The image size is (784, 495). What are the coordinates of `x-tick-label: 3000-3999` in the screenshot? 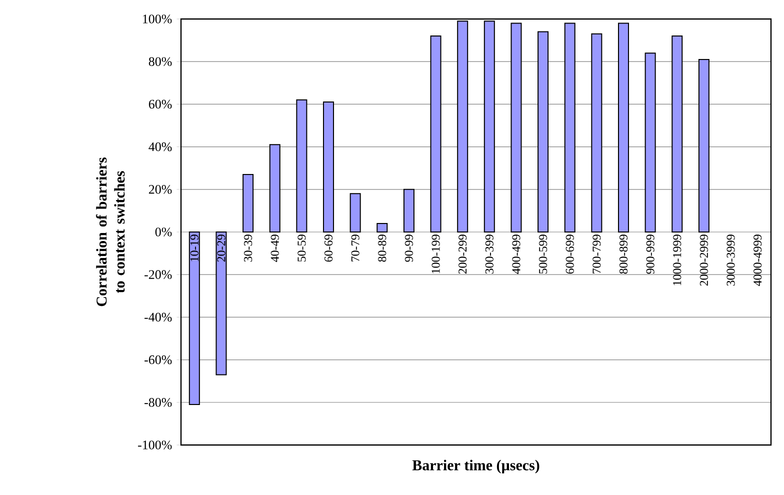 It's located at (730, 260).